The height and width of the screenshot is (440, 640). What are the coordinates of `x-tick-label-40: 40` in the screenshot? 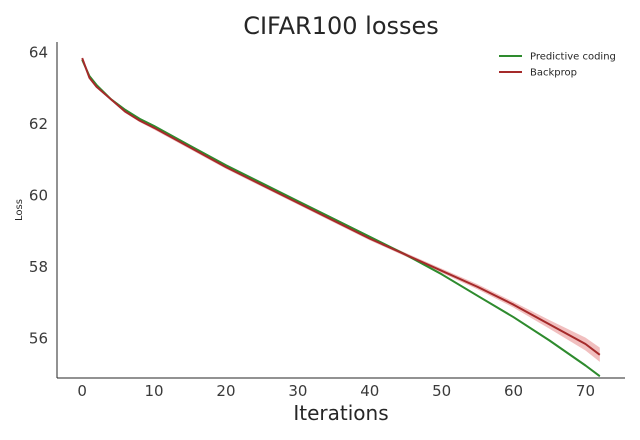 It's located at (369, 391).